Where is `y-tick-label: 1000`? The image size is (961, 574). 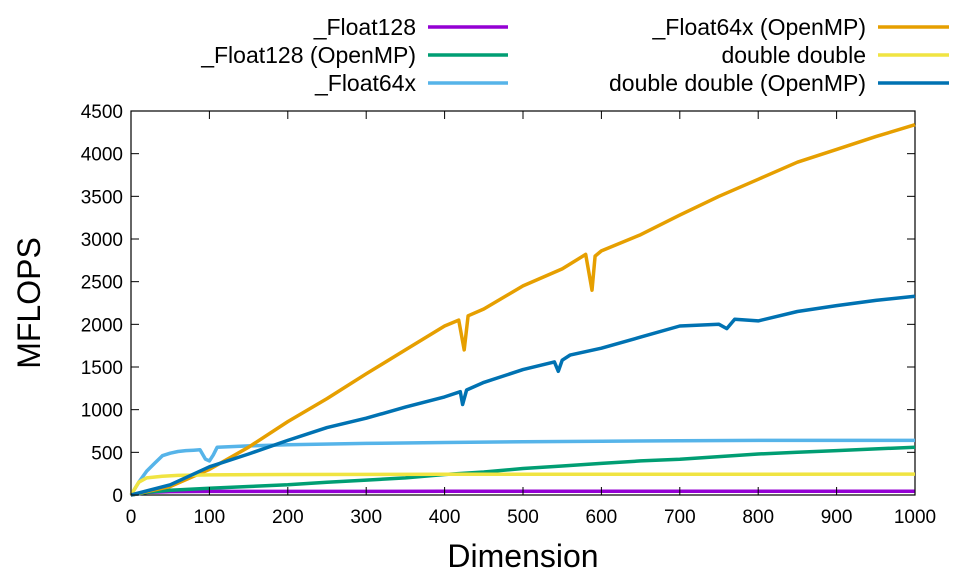 y-tick-label: 1000 is located at coordinates (102, 411).